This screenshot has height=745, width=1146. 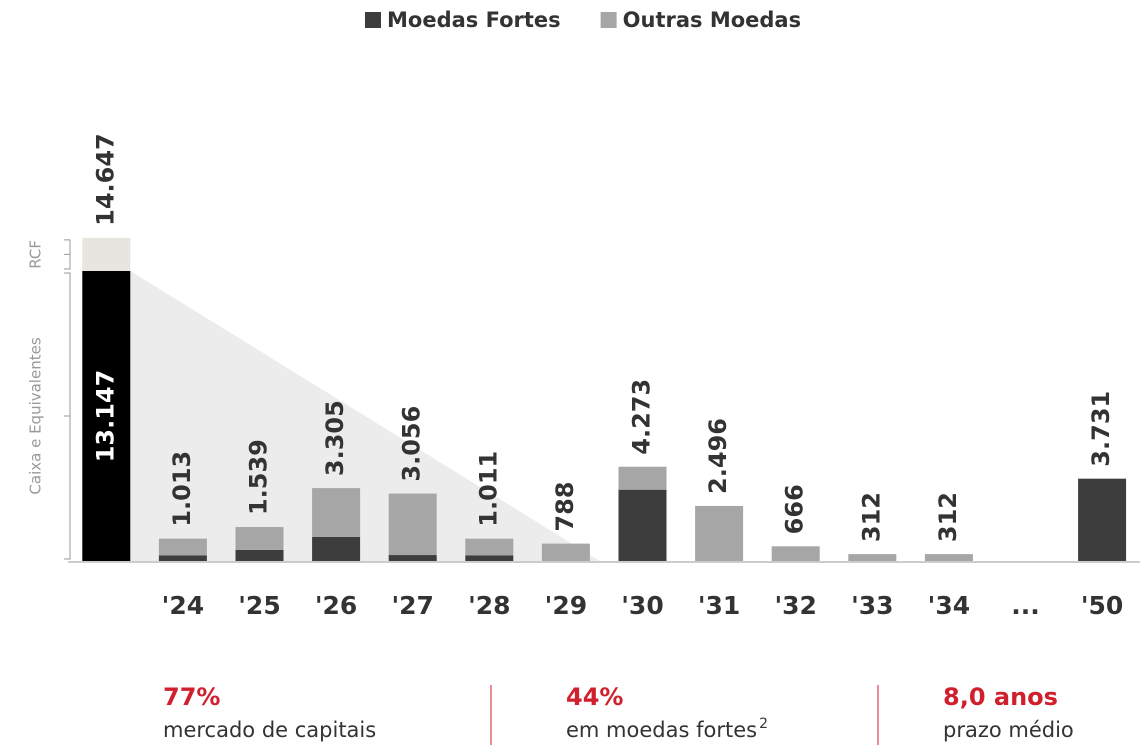 I want to click on stat-text: mercado de capitais, so click(x=269, y=730).